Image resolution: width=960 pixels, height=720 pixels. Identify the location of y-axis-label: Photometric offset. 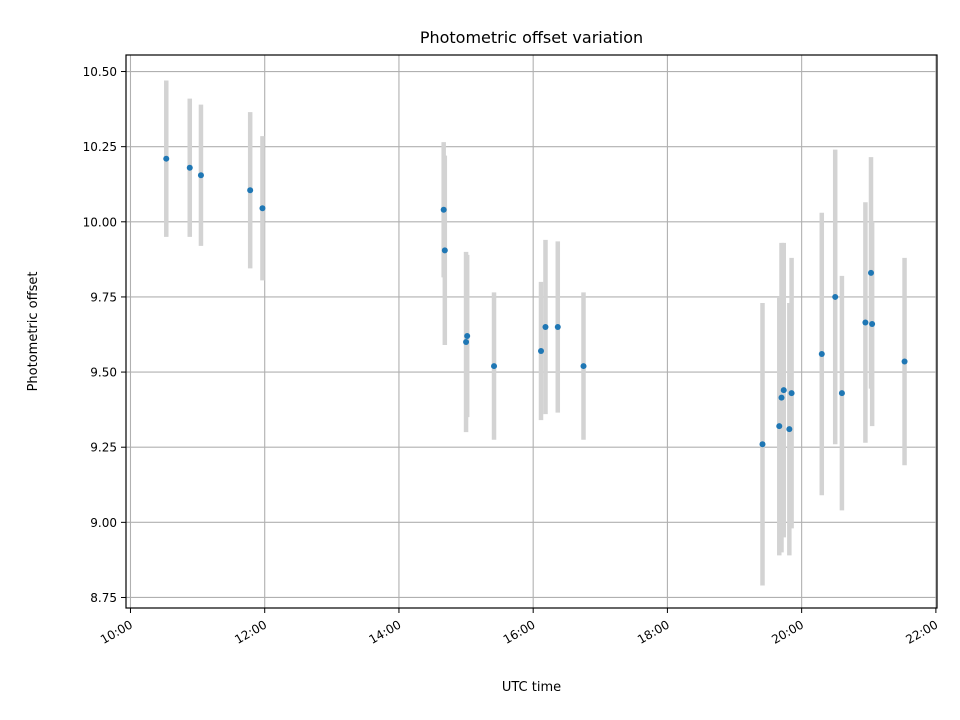
(33, 332).